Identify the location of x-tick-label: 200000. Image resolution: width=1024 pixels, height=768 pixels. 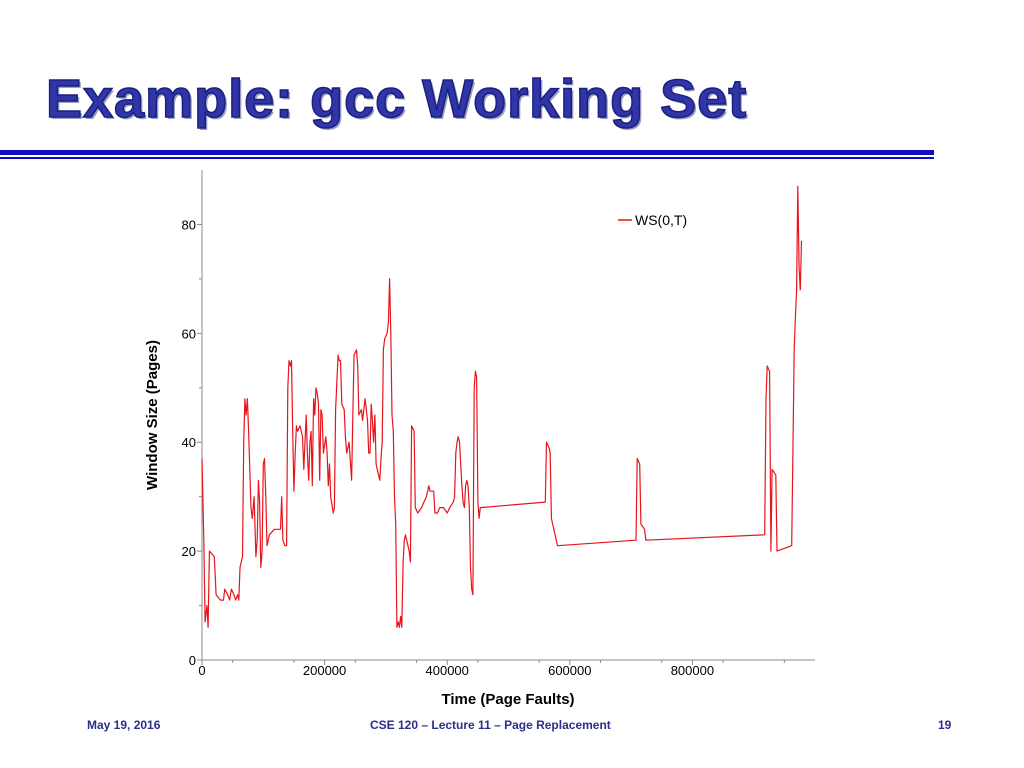
(324, 670).